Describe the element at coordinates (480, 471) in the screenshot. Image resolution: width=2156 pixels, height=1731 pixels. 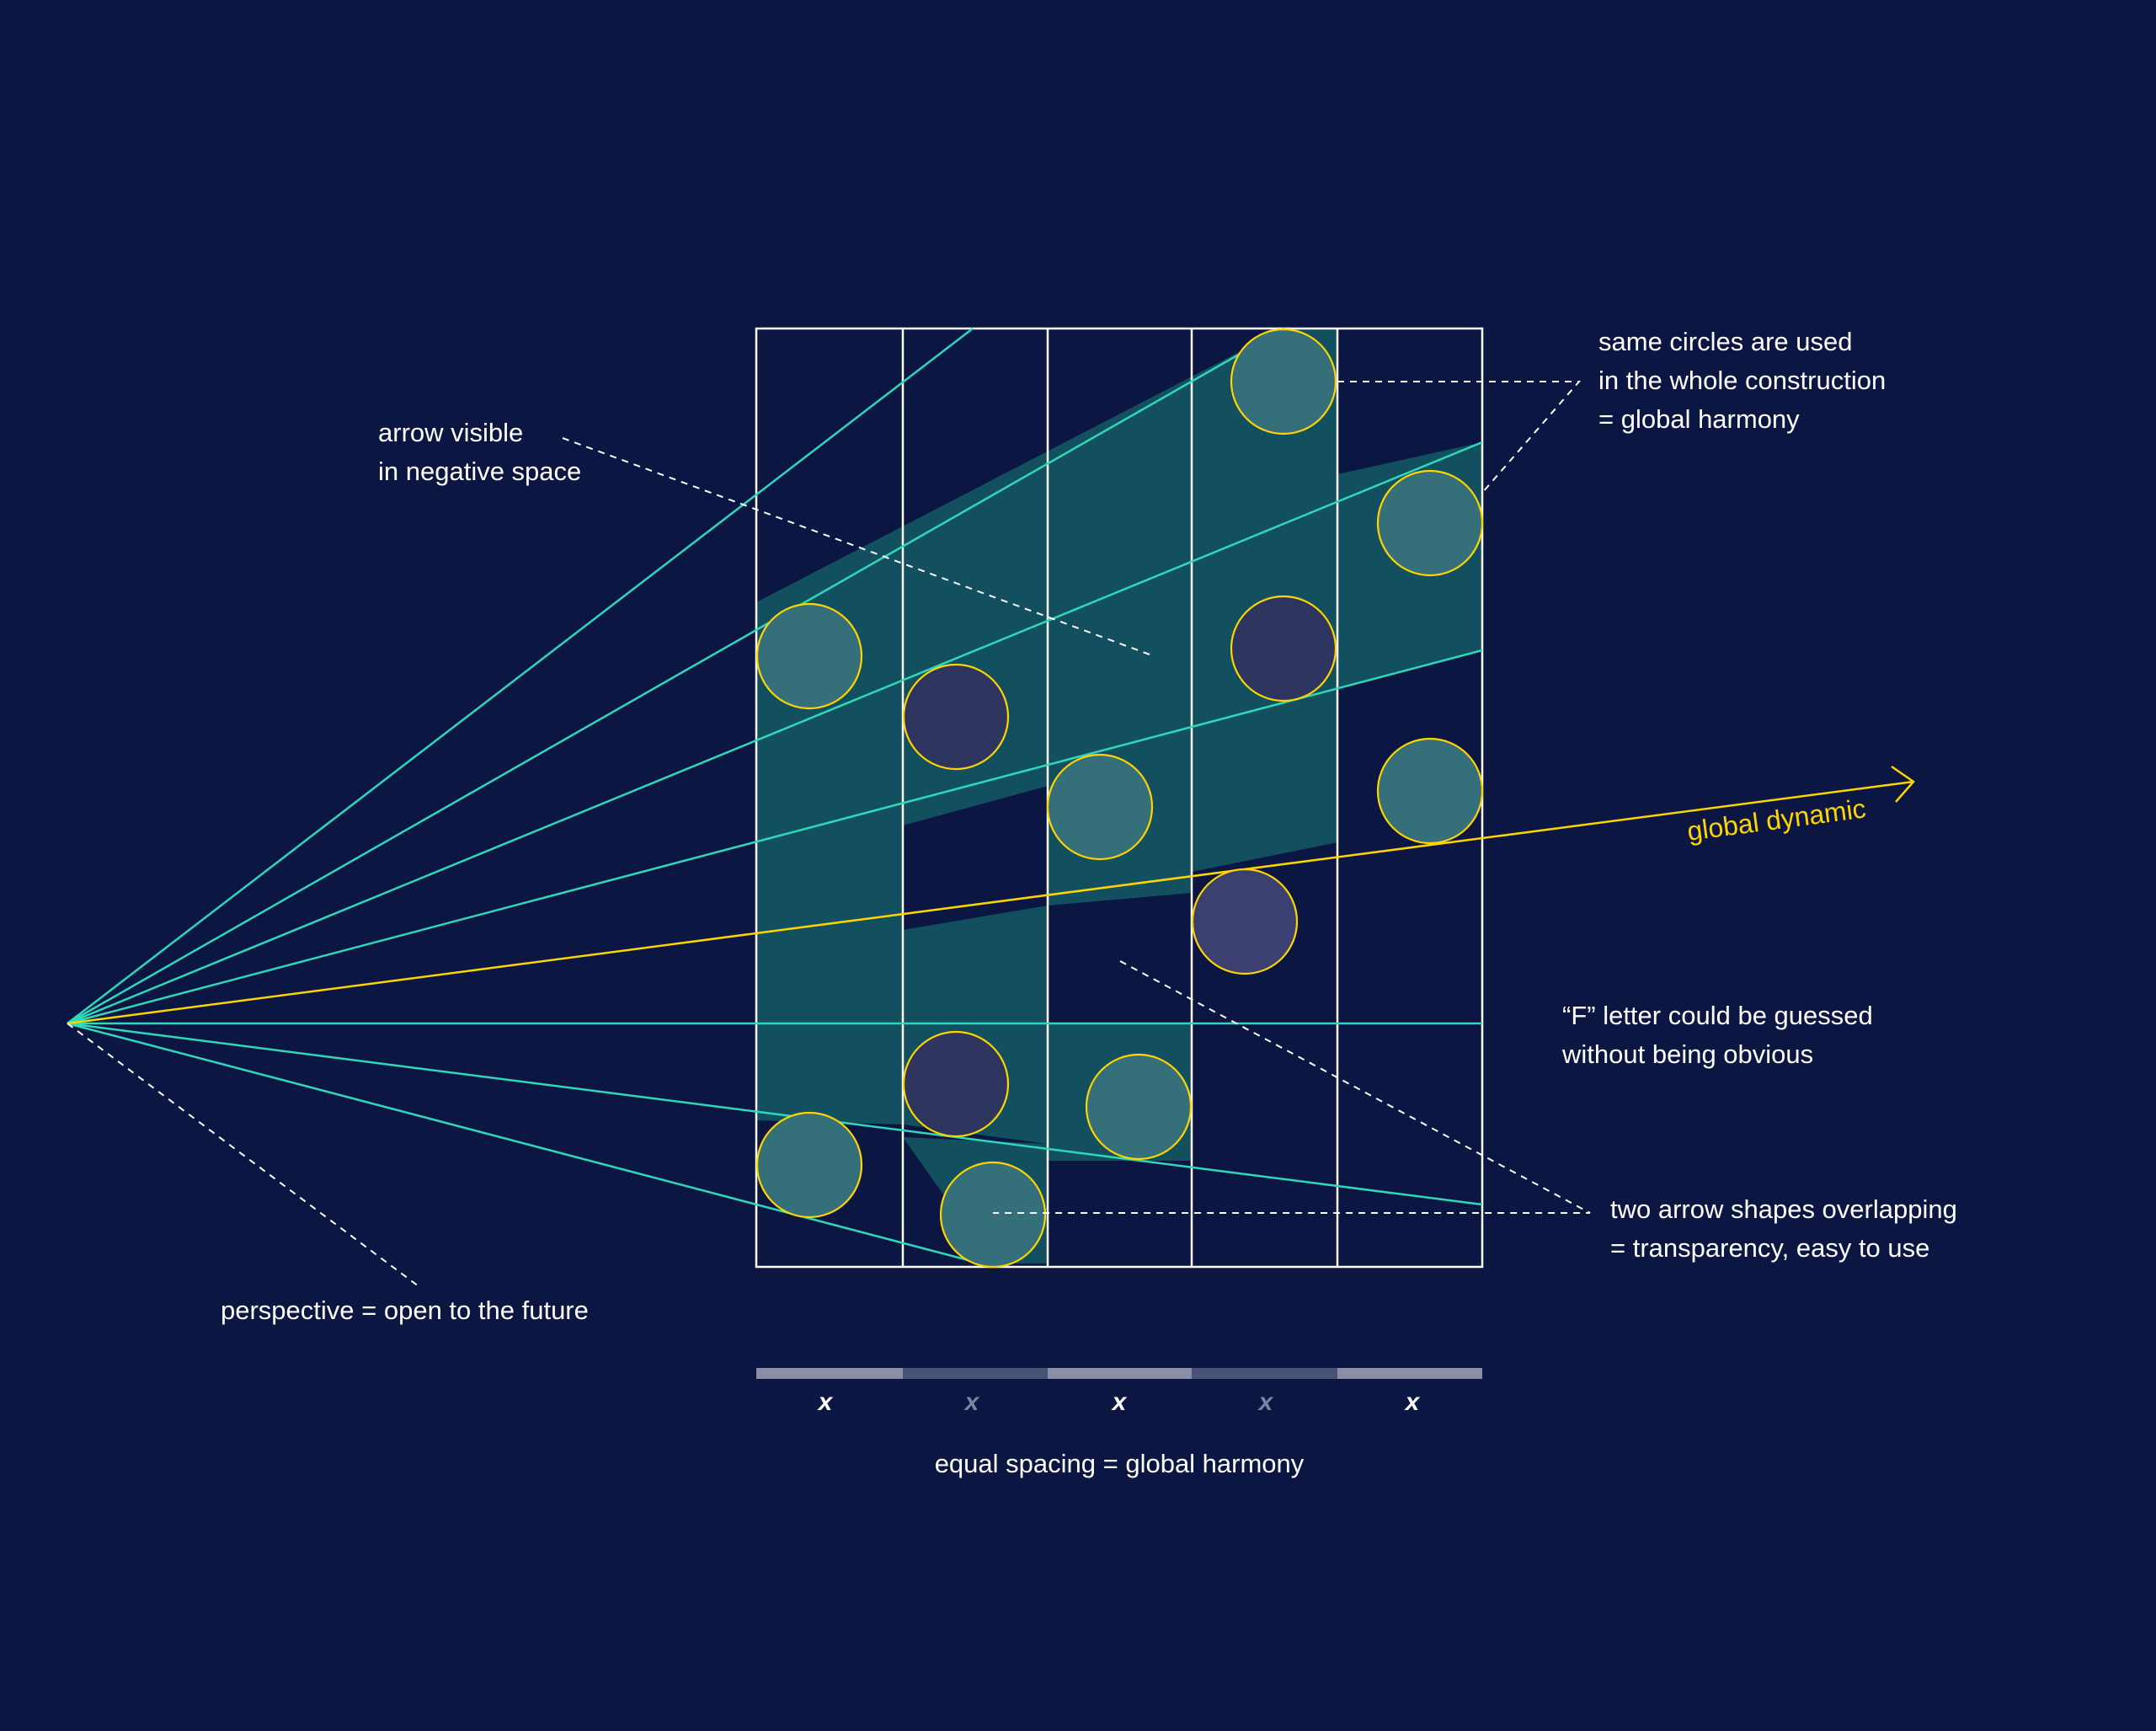
I see `annotation-line: in negative space` at that location.